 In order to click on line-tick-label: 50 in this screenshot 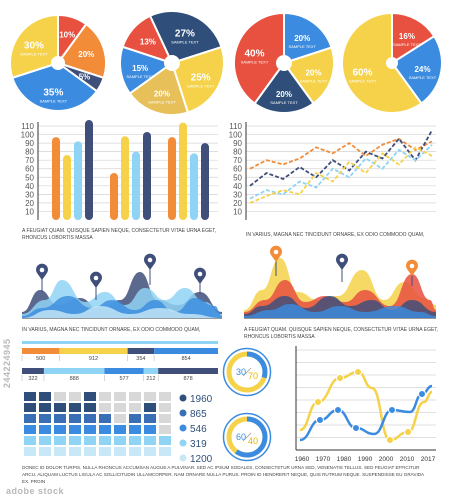, I will do `click(237, 177)`.